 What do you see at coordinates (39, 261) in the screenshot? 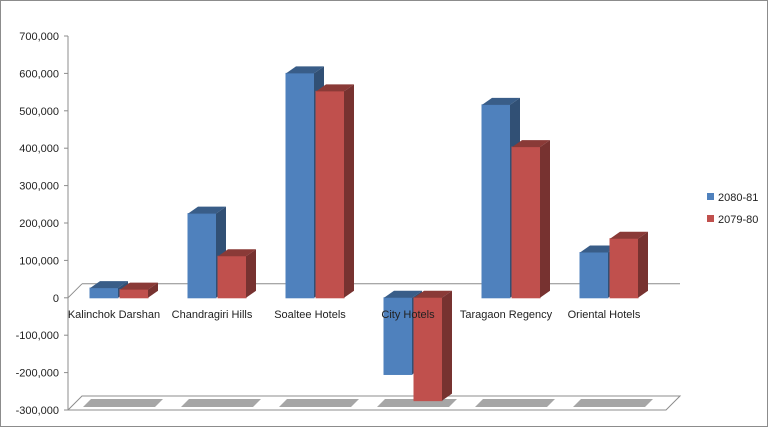
I see `y-tick-label: 100,000` at bounding box center [39, 261].